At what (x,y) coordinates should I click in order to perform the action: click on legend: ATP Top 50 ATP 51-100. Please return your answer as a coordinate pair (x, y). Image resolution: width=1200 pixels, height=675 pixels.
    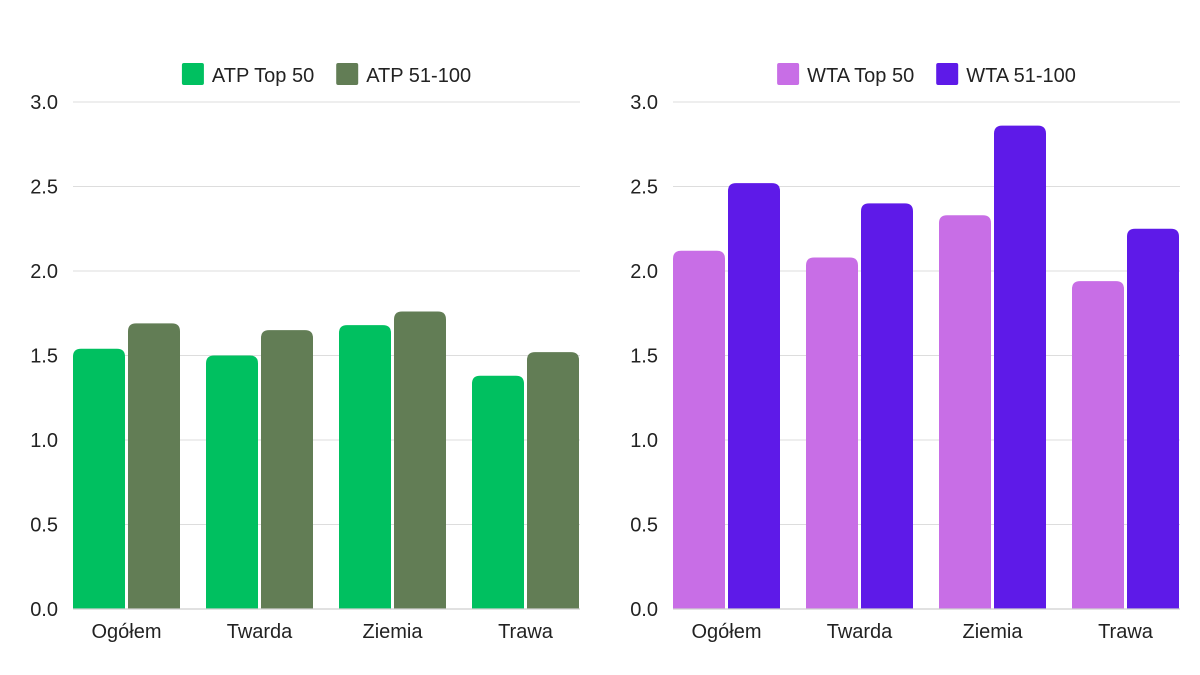
    Looking at the image, I should click on (326, 75).